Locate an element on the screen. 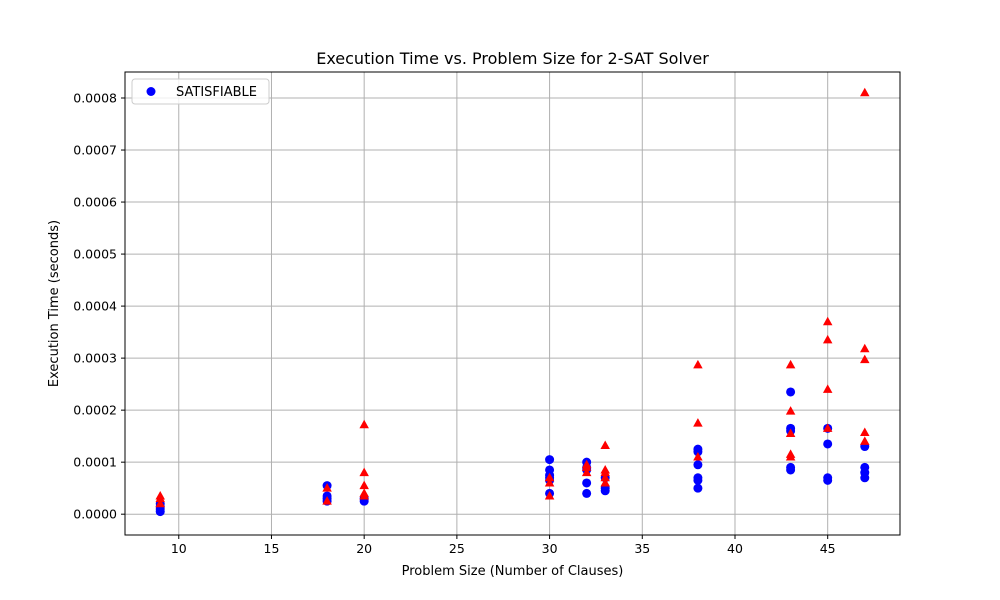 The image size is (1000, 600). y-tick-label: 0.0003 is located at coordinates (95, 358).